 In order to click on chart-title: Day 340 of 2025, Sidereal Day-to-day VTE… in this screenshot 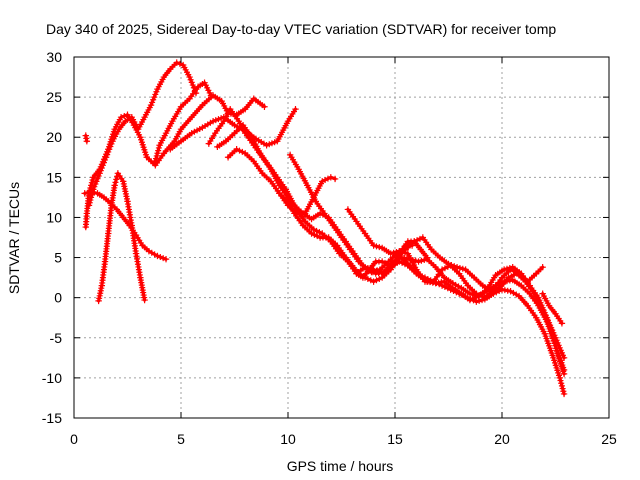, I will do `click(301, 29)`.